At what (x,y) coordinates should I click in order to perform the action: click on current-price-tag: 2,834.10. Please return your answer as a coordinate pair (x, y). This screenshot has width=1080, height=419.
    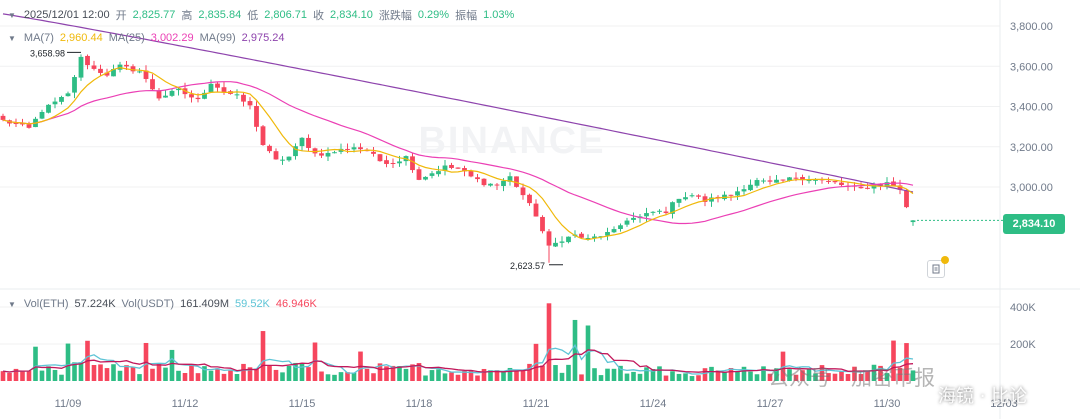
    Looking at the image, I should click on (1034, 224).